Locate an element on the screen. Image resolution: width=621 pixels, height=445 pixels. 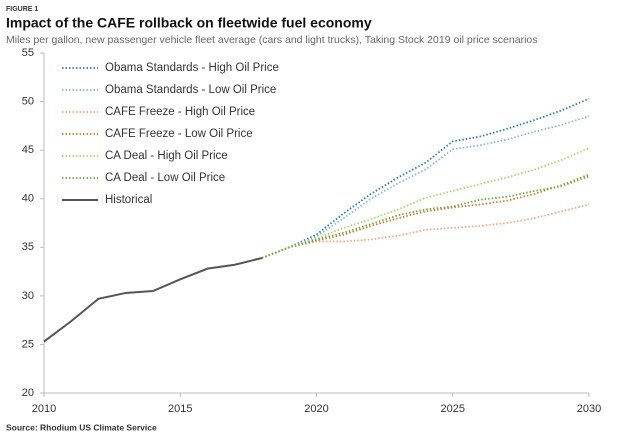
legend-label: Obama Standards - Low Oil Price is located at coordinates (190, 90).